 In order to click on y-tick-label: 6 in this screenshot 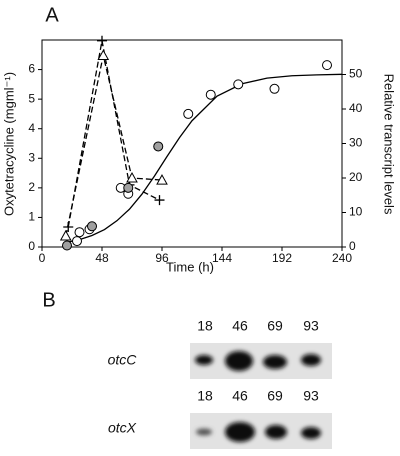, I will do `click(31, 69)`.